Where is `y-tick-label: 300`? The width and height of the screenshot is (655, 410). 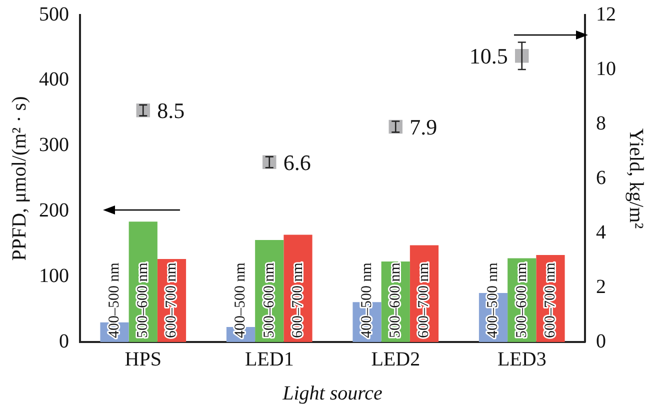 y-tick-label: 300 is located at coordinates (54, 145).